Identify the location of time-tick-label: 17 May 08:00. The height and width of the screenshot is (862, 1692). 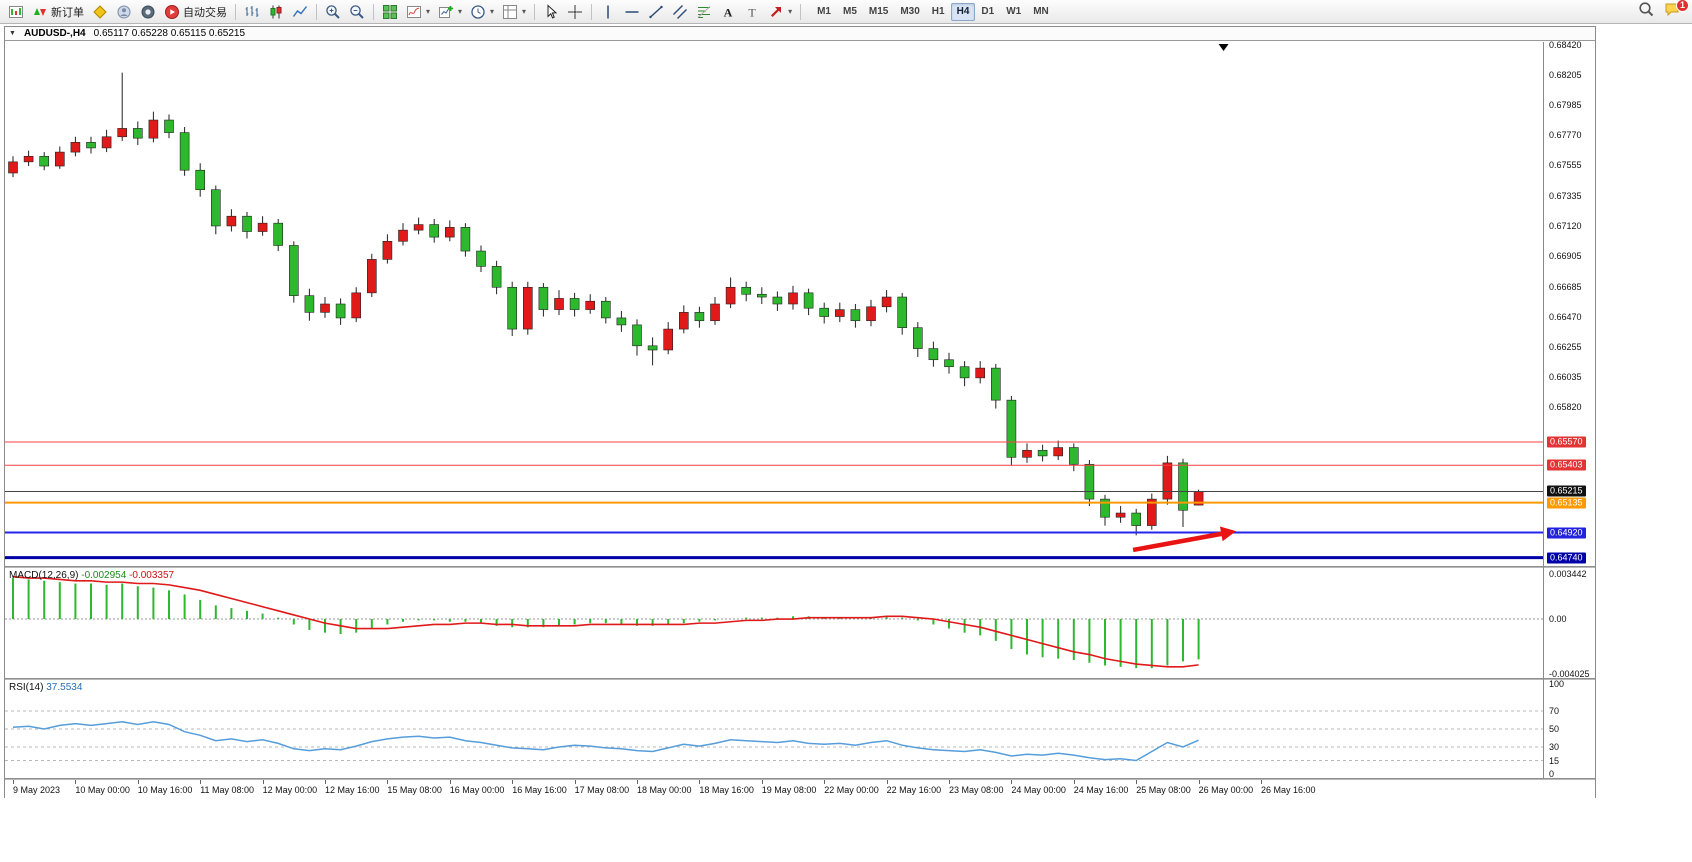
(602, 790).